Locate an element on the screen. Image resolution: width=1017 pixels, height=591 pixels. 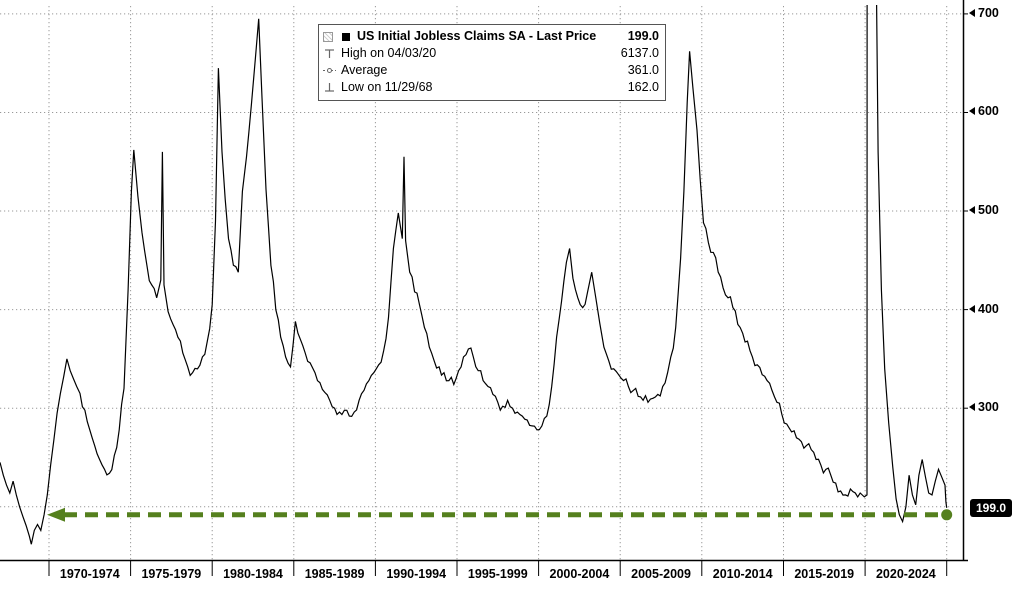
y-axis-label: 700 is located at coordinates (984, 13).